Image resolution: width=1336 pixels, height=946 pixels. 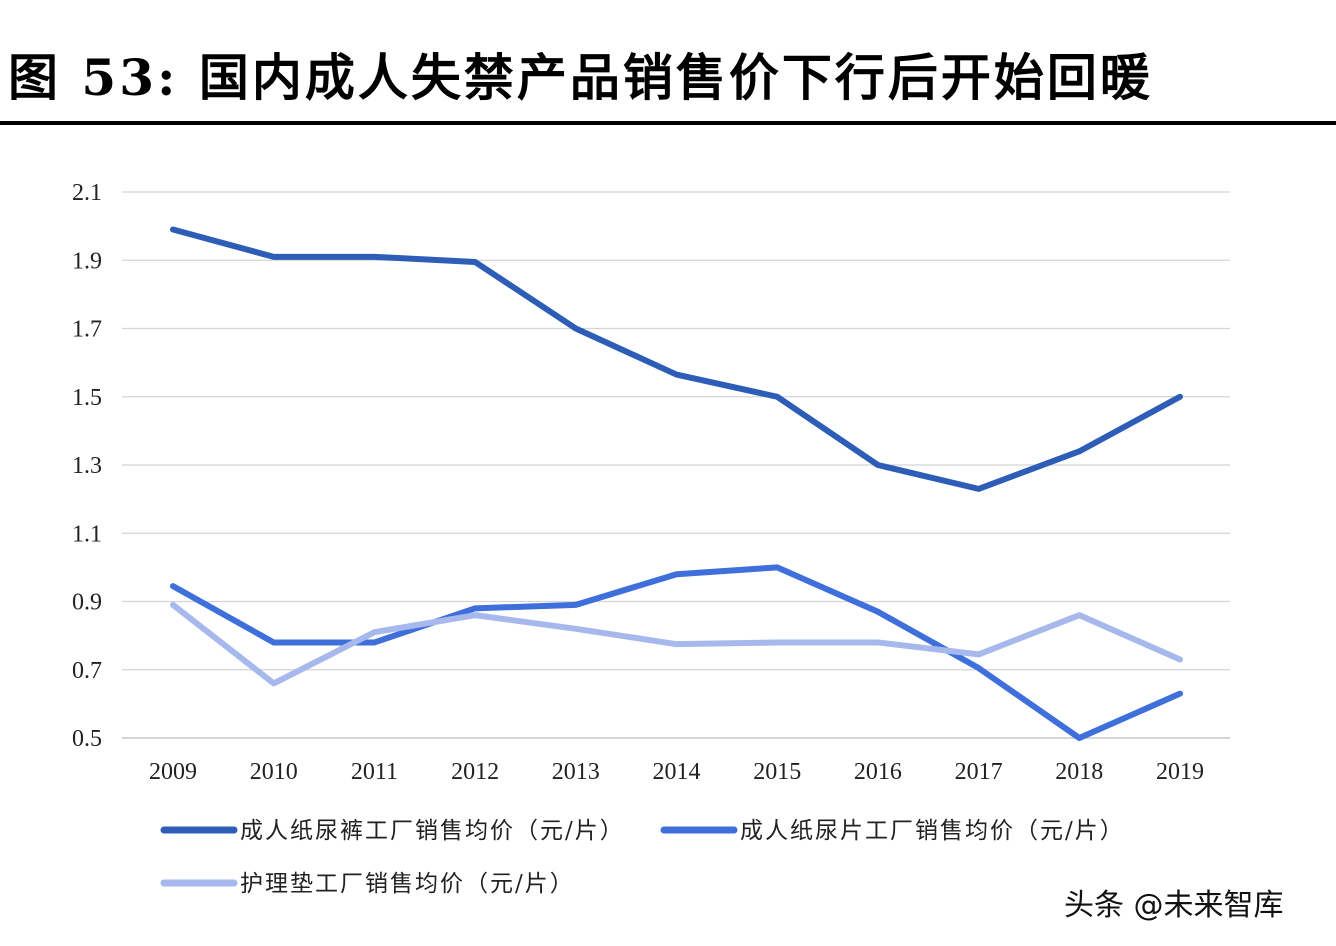 I want to click on x-tick-label: 2014, so click(x=677, y=772).